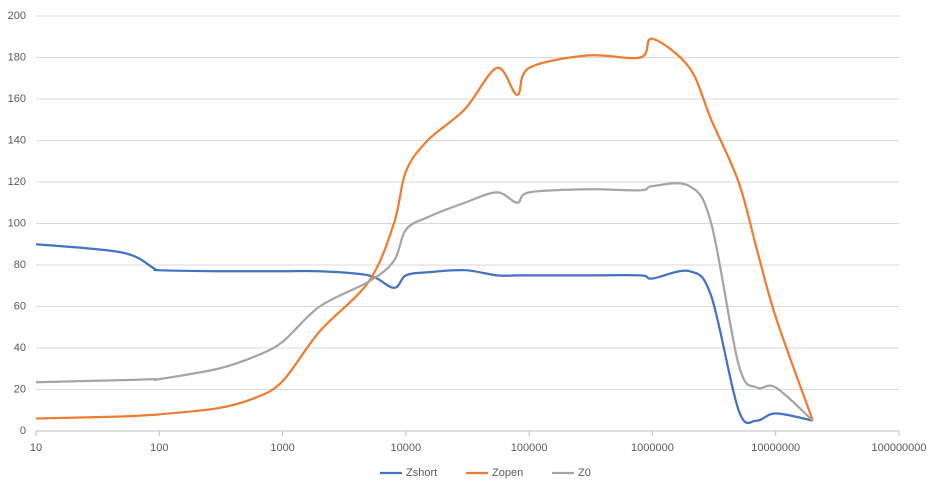  Describe the element at coordinates (282, 448) in the screenshot. I see `x-tick-label: 1000` at that location.